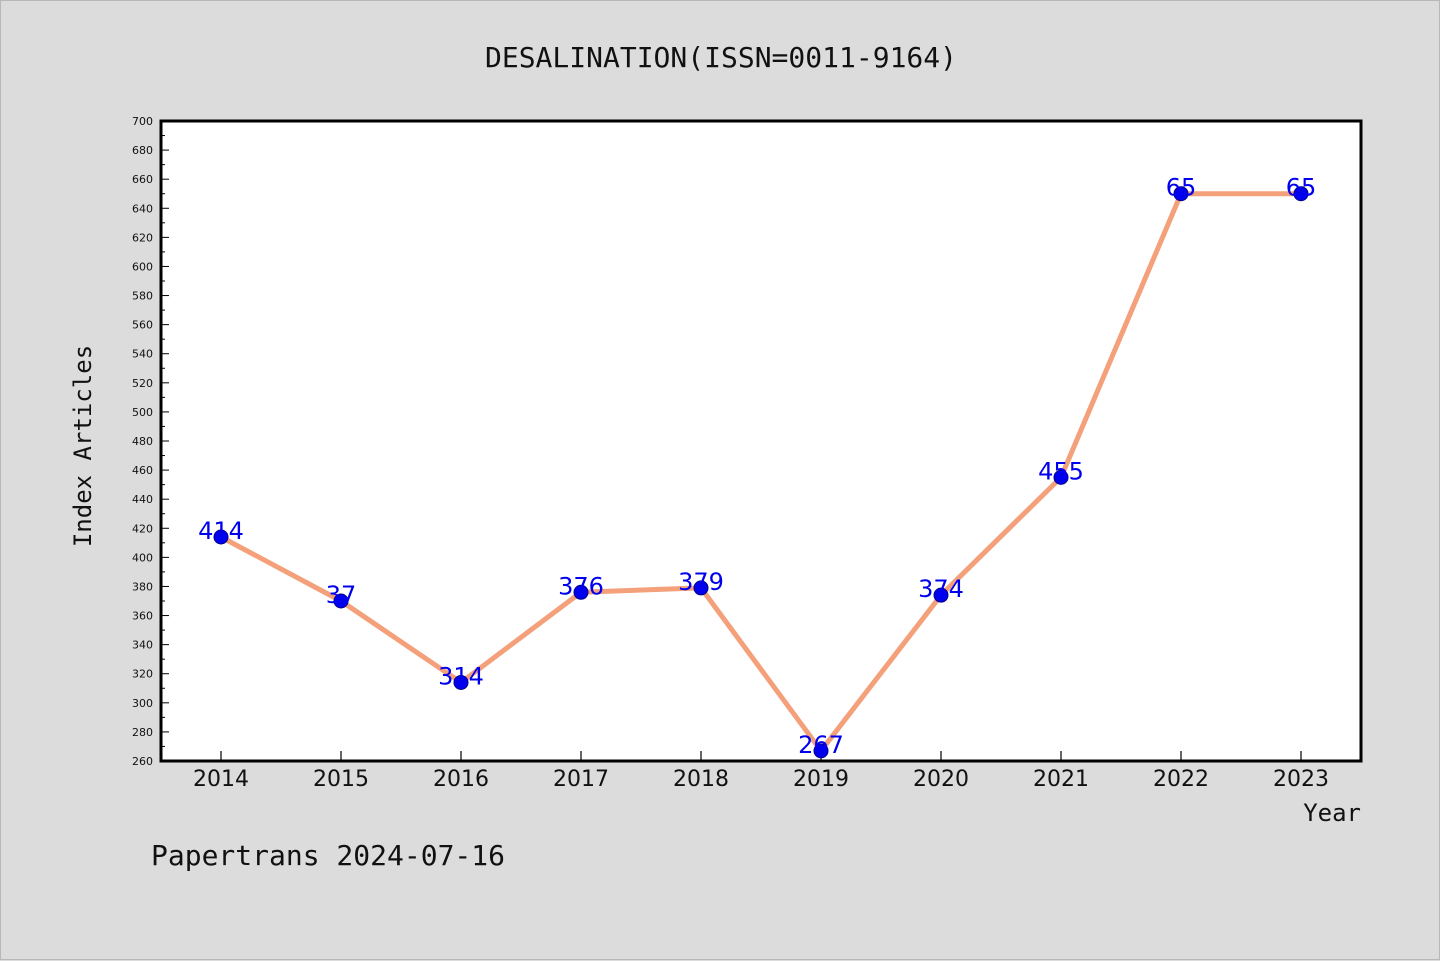  Describe the element at coordinates (142, 179) in the screenshot. I see `y-tick-label: 660` at that location.